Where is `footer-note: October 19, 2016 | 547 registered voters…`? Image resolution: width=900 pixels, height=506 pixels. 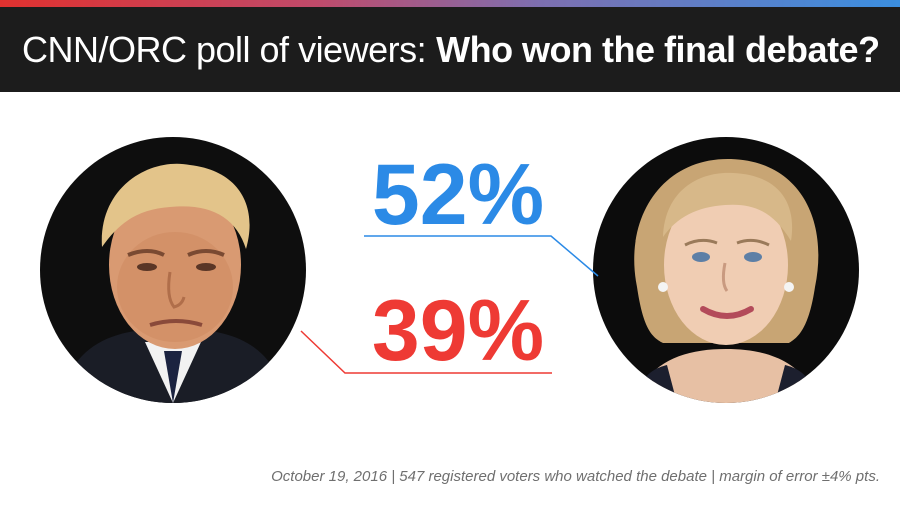
footer-note: October 19, 2016 | 547 registered voters… is located at coordinates (575, 476).